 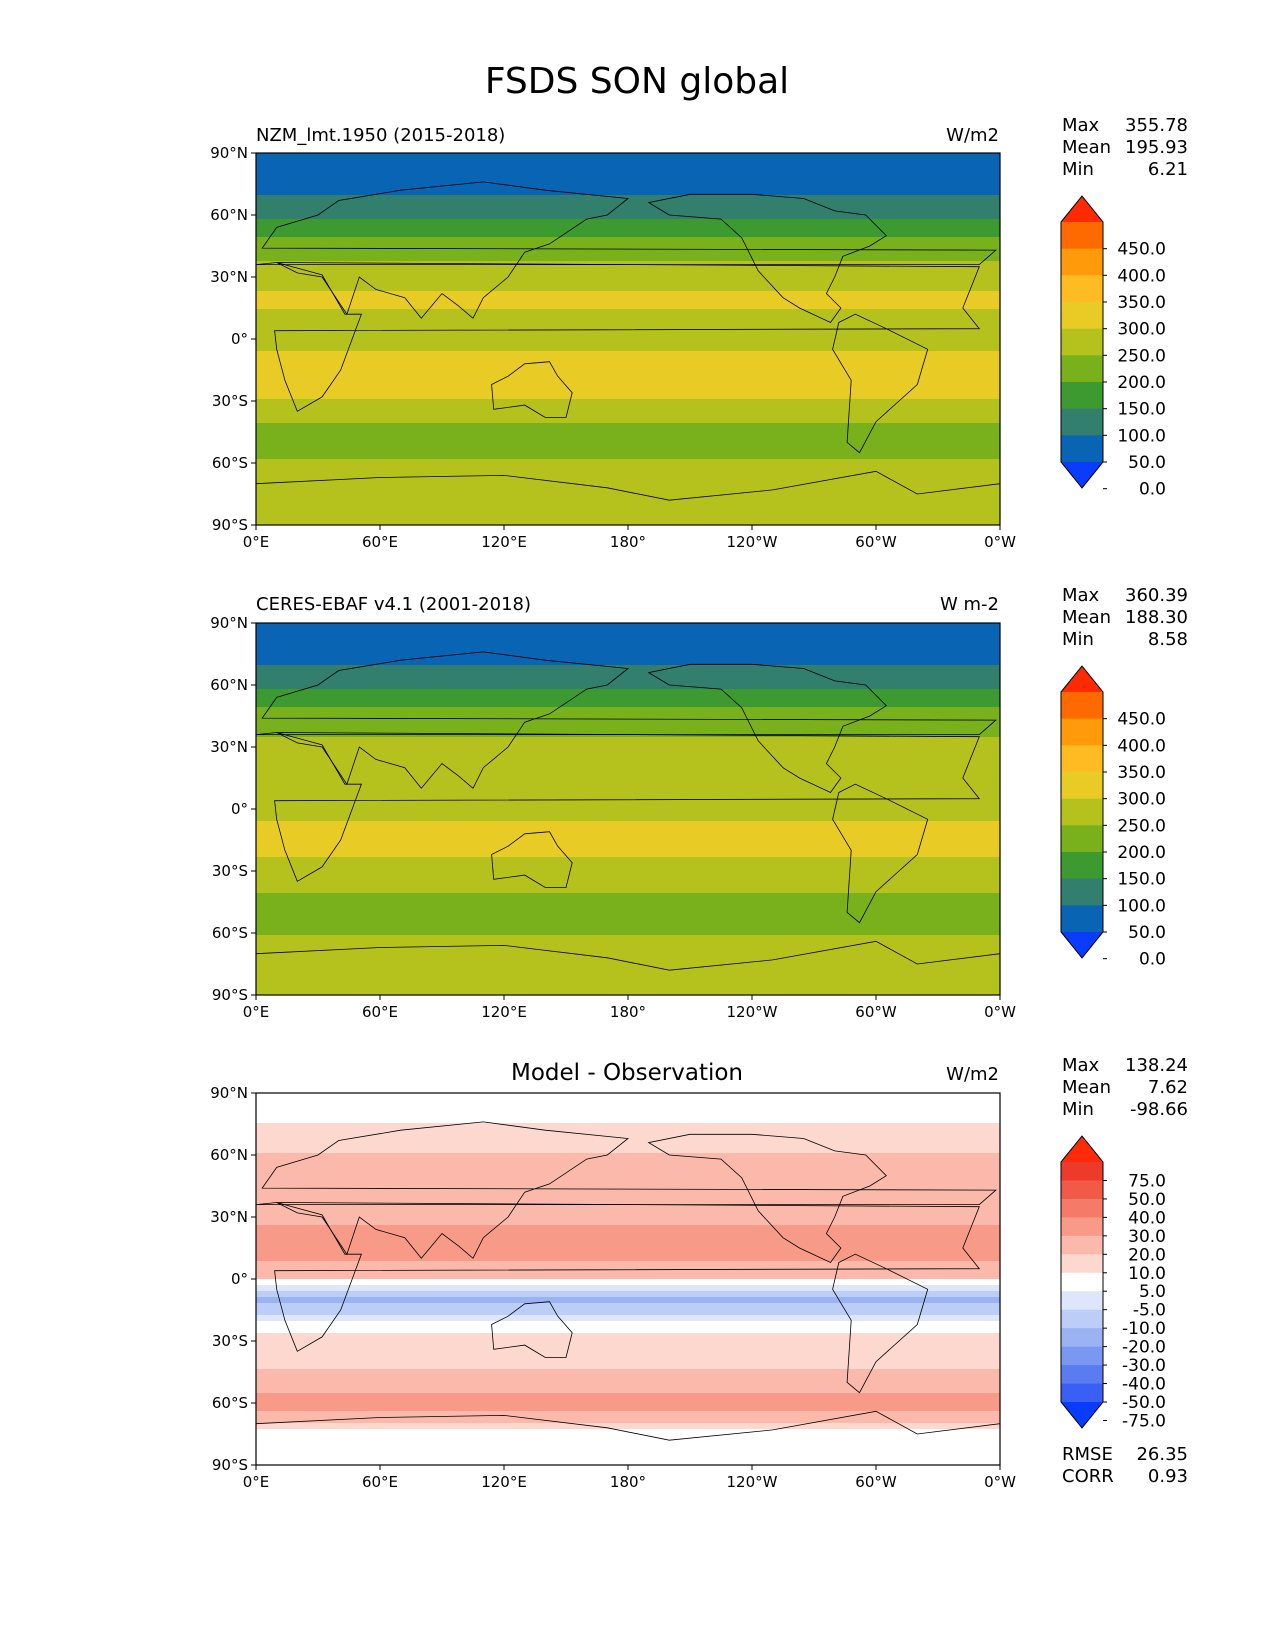 What do you see at coordinates (1144, 1366) in the screenshot?
I see `colorbar-label: -30.0` at bounding box center [1144, 1366].